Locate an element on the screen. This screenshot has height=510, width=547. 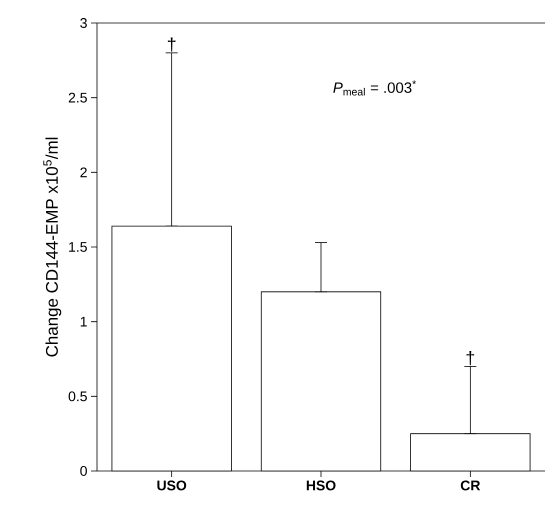
y-tick-label: 1 is located at coordinates (83, 321).